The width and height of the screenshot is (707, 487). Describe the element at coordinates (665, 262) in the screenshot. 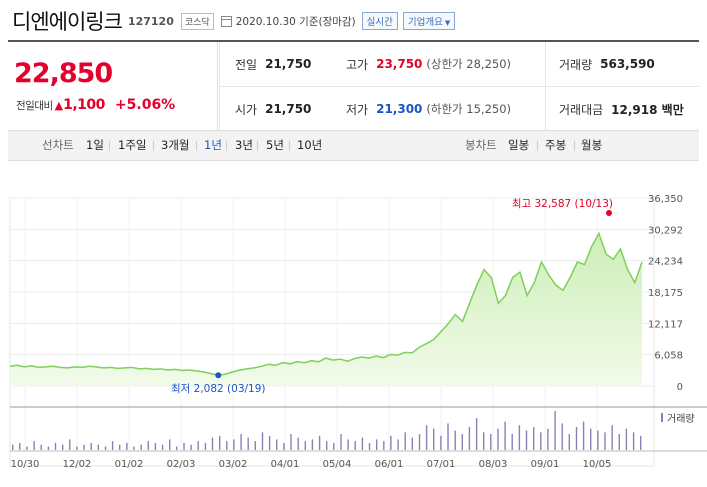

I see `y-tick-label: 24,234` at that location.